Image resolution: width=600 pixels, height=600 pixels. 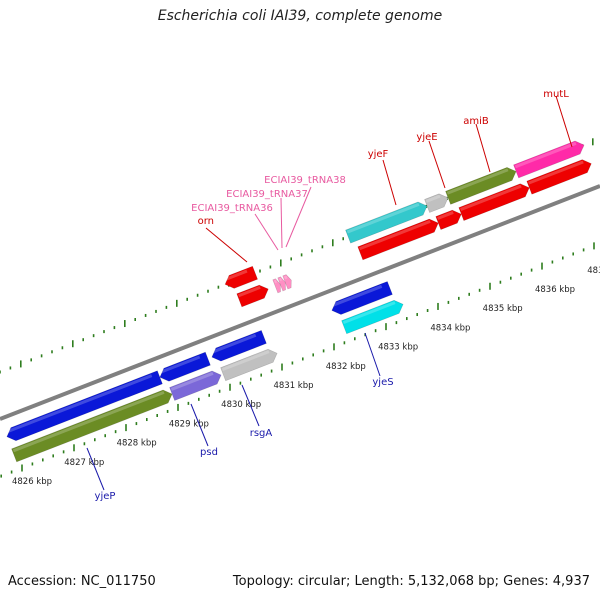 I want to click on ruler-label: 4834 kbp, so click(x=450, y=328).